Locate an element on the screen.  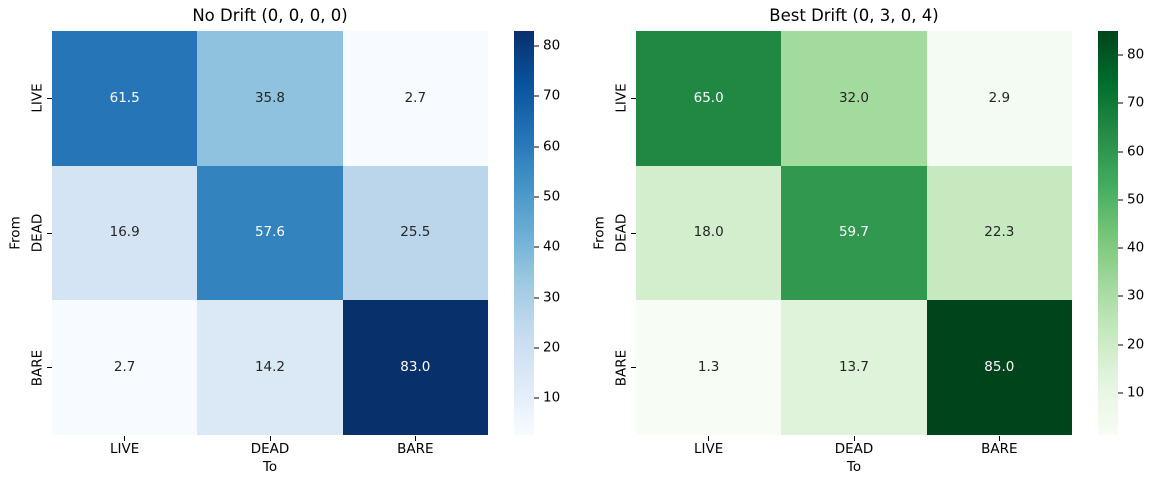
cell-value: 1.3 is located at coordinates (708, 366).